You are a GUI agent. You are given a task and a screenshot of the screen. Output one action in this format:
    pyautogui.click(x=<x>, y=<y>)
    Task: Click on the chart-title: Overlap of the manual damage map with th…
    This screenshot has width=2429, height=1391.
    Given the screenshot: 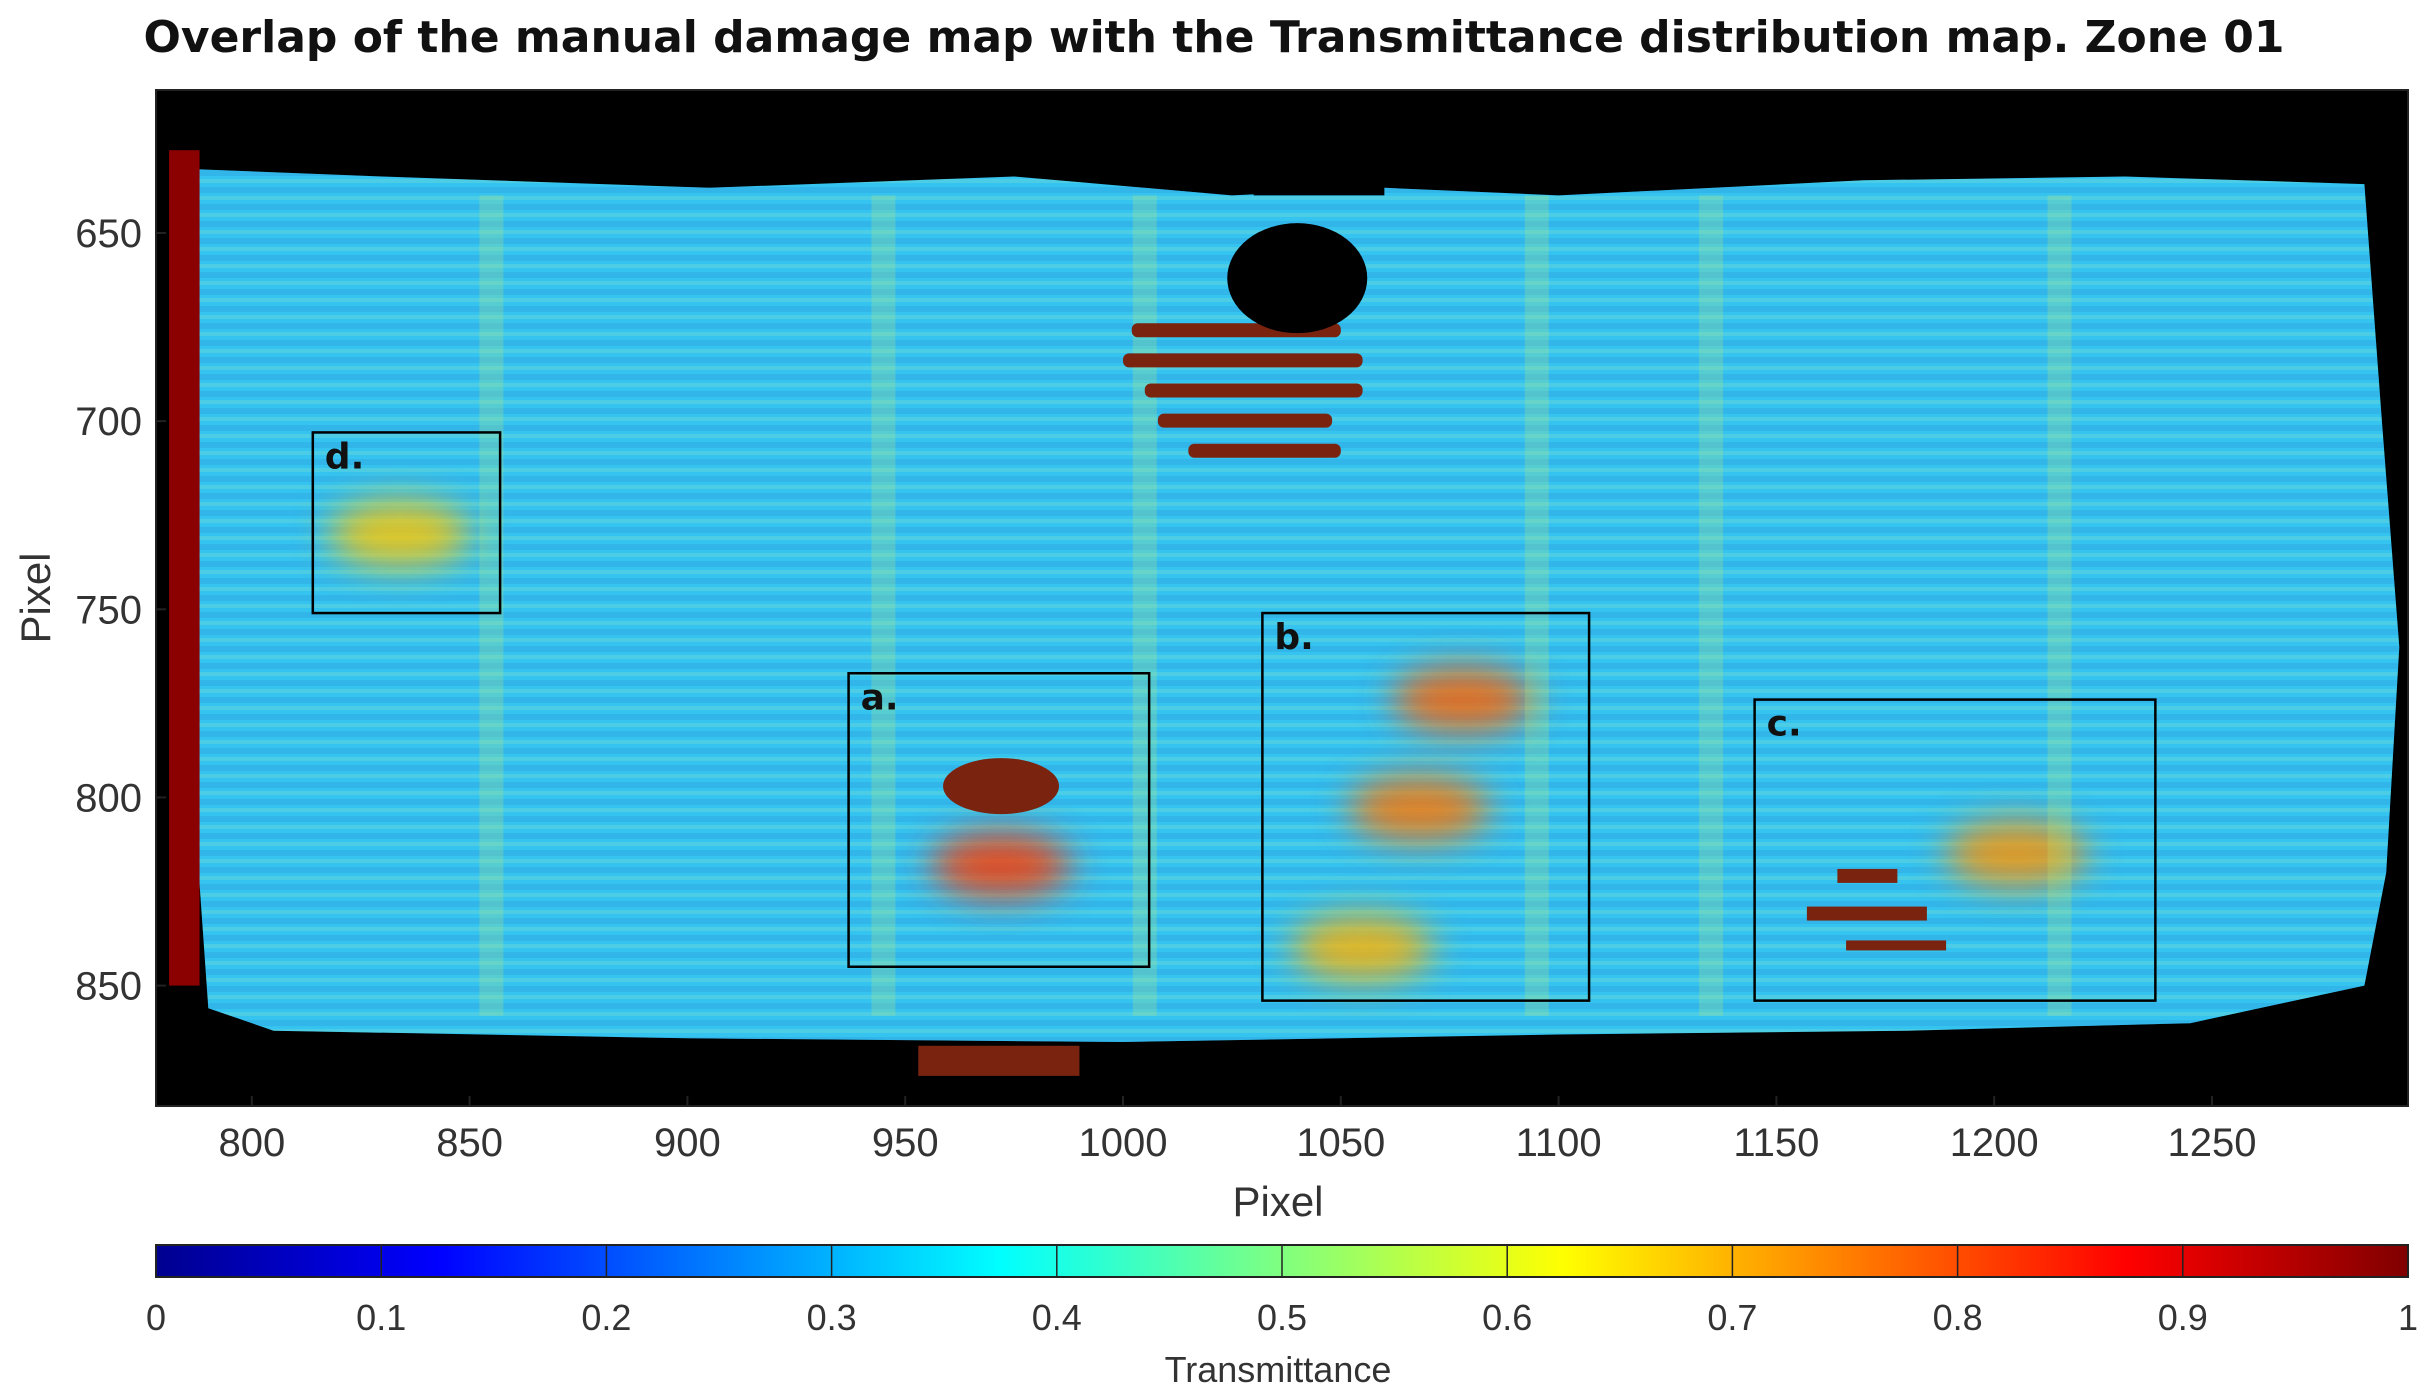 What is the action you would take?
    pyautogui.click(x=1213, y=37)
    